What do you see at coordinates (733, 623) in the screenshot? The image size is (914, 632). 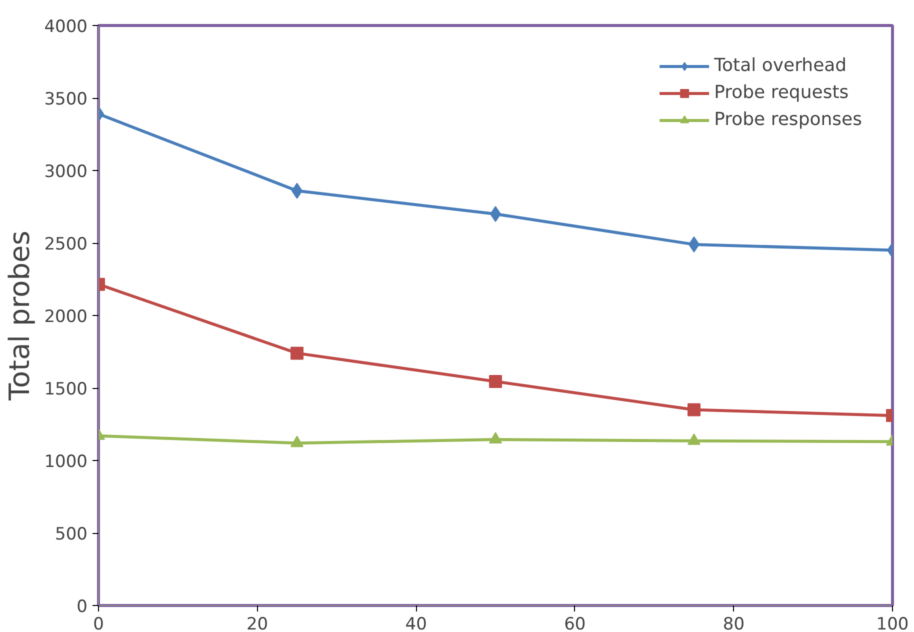 I see `x-tick-label: 80` at bounding box center [733, 623].